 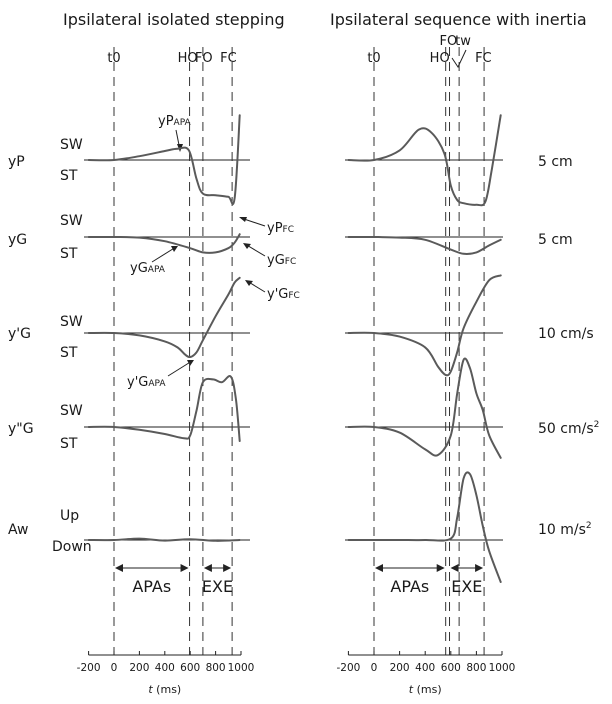 What do you see at coordinates (18, 530) in the screenshot?
I see `row-label-aw: Aw` at bounding box center [18, 530].